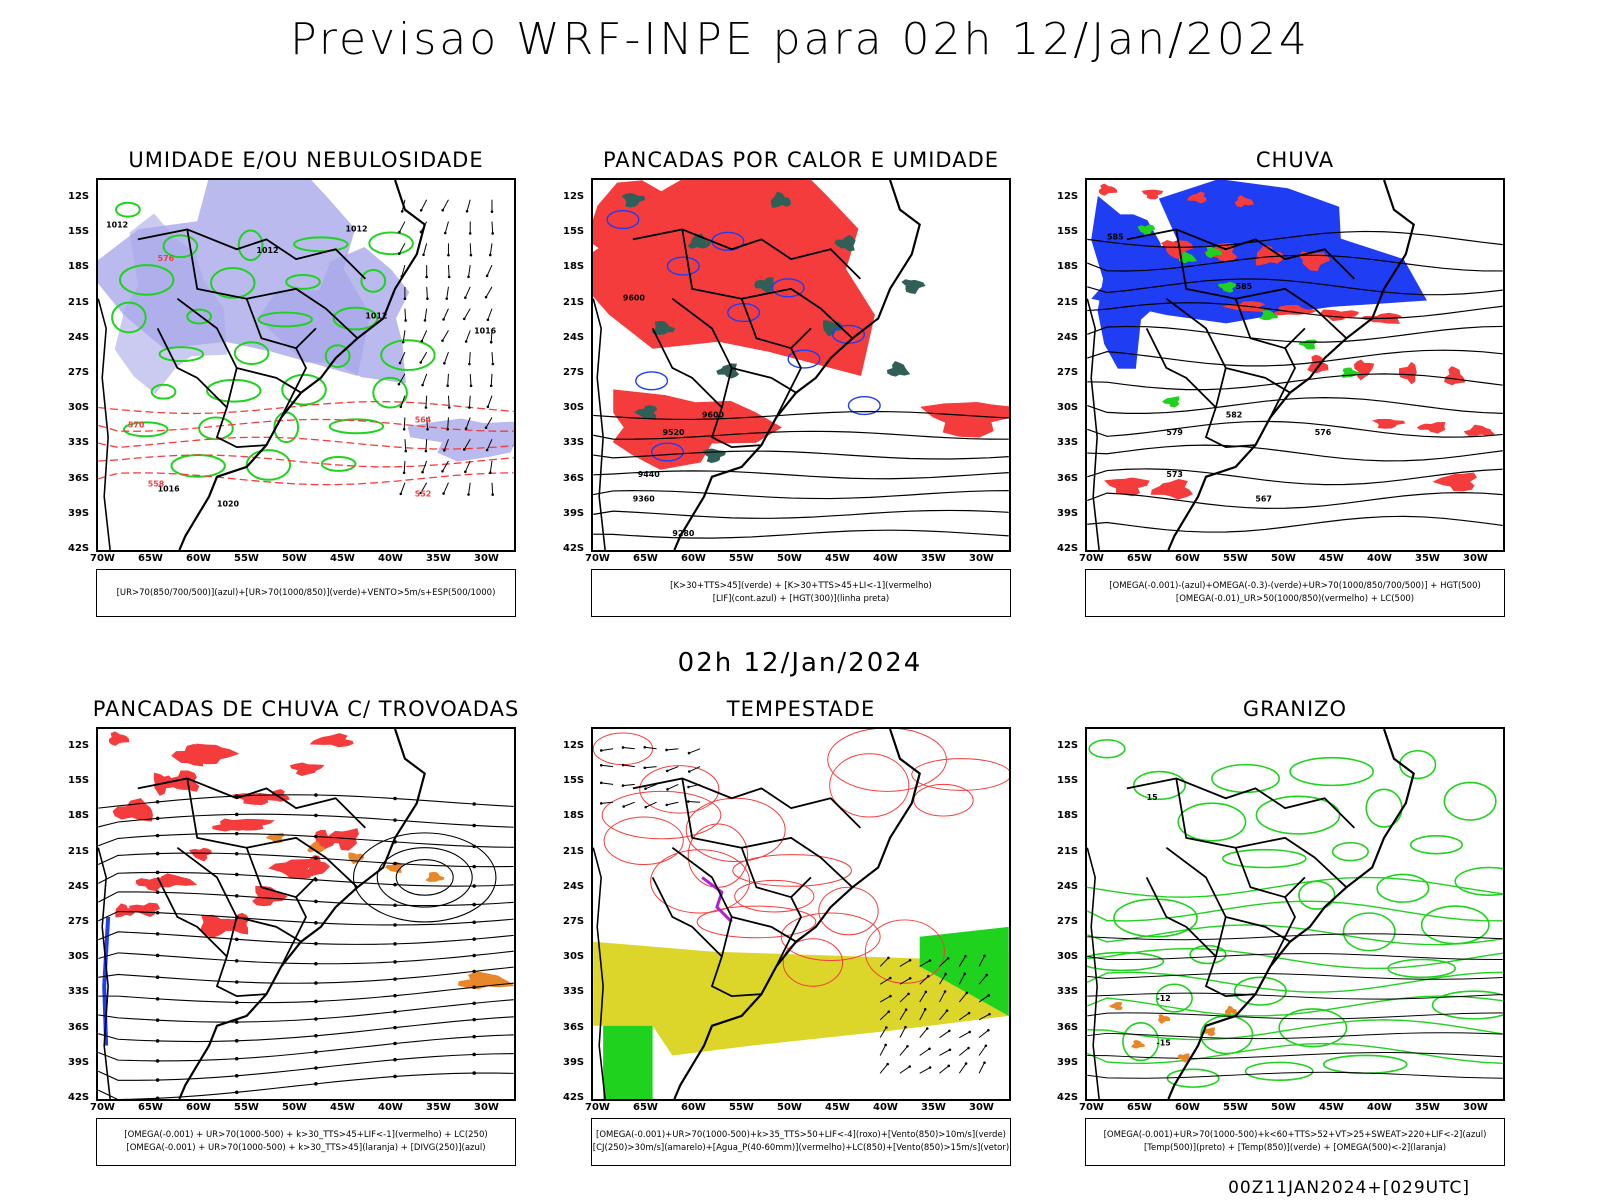 The width and height of the screenshot is (1600, 1200). I want to click on mid-date: 02h 12/Jan/2024, so click(800, 663).